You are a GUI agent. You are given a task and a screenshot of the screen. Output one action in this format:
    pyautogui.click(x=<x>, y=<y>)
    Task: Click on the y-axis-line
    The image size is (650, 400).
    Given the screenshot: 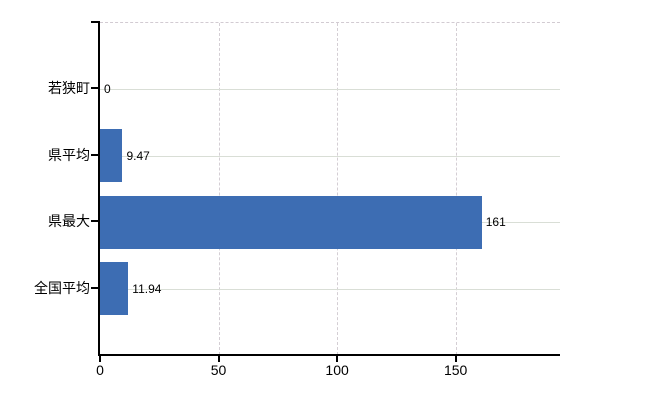 What is the action you would take?
    pyautogui.click(x=99, y=188)
    